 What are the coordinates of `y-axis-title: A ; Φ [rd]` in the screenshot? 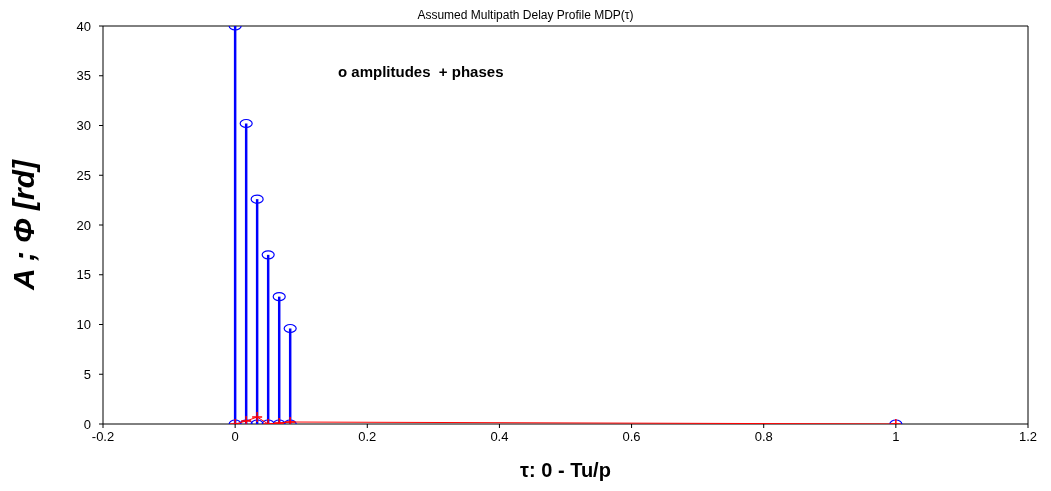 It's located at (23, 225).